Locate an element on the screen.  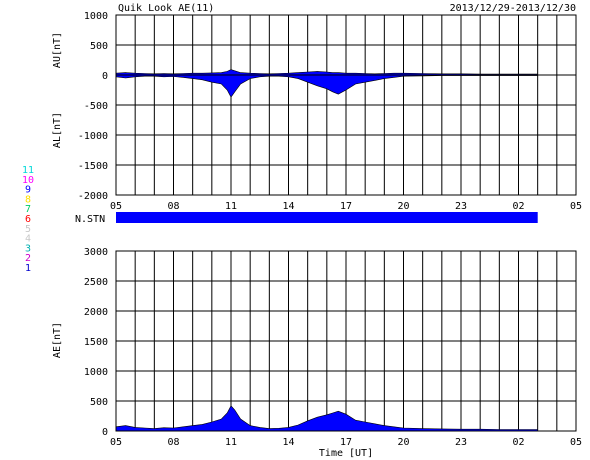
au-al-x-tick-label: 20 is located at coordinates (403, 206).